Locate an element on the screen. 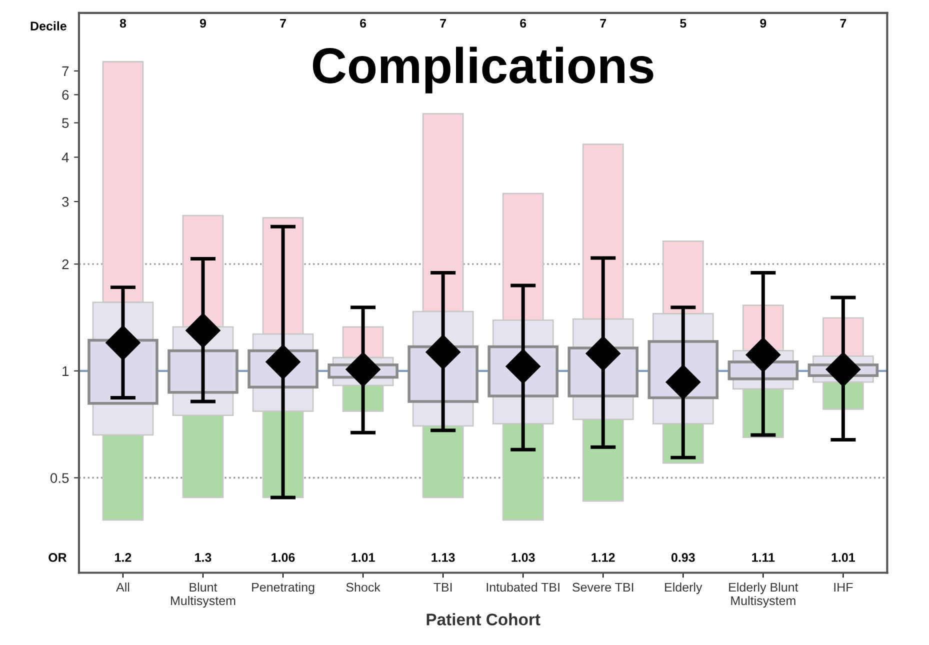 The image size is (929, 645). annotation: 1.13 is located at coordinates (443, 557).